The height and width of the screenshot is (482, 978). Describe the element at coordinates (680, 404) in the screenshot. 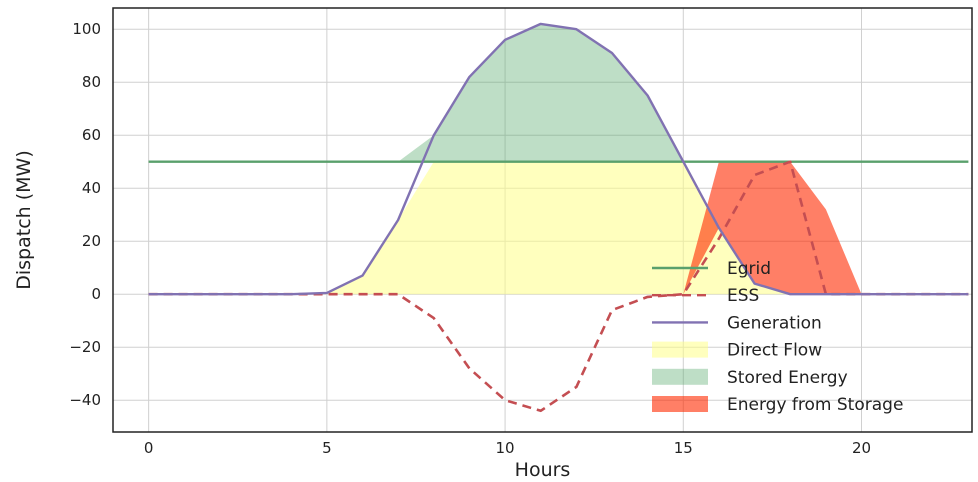

I see `legend-swatch-energy-from-storage` at that location.